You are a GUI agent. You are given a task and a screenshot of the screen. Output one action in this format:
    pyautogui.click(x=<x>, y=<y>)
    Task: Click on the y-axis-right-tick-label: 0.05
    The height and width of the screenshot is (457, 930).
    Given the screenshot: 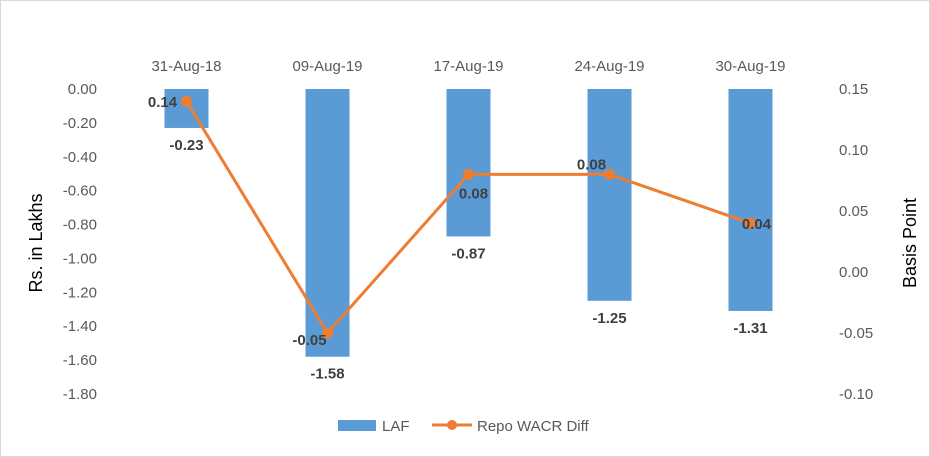 What is the action you would take?
    pyautogui.click(x=853, y=211)
    